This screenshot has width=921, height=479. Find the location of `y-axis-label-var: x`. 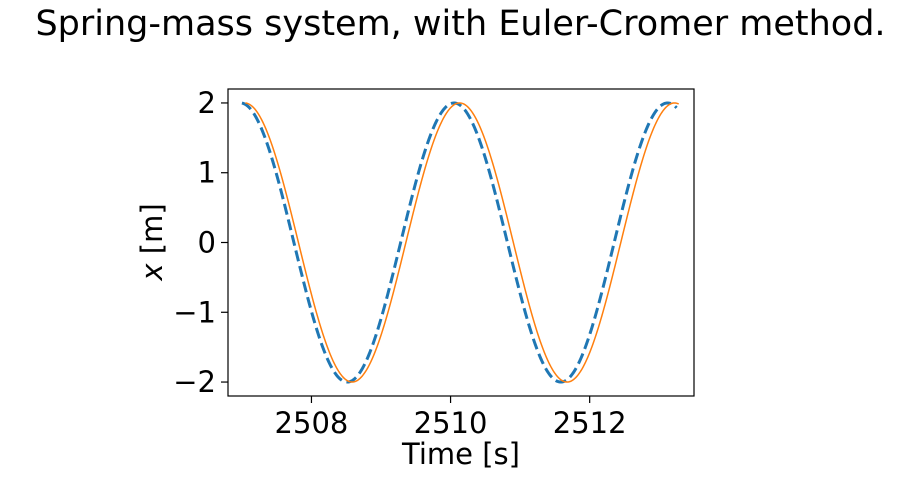

y-axis-label-var: x is located at coordinates (152, 272).